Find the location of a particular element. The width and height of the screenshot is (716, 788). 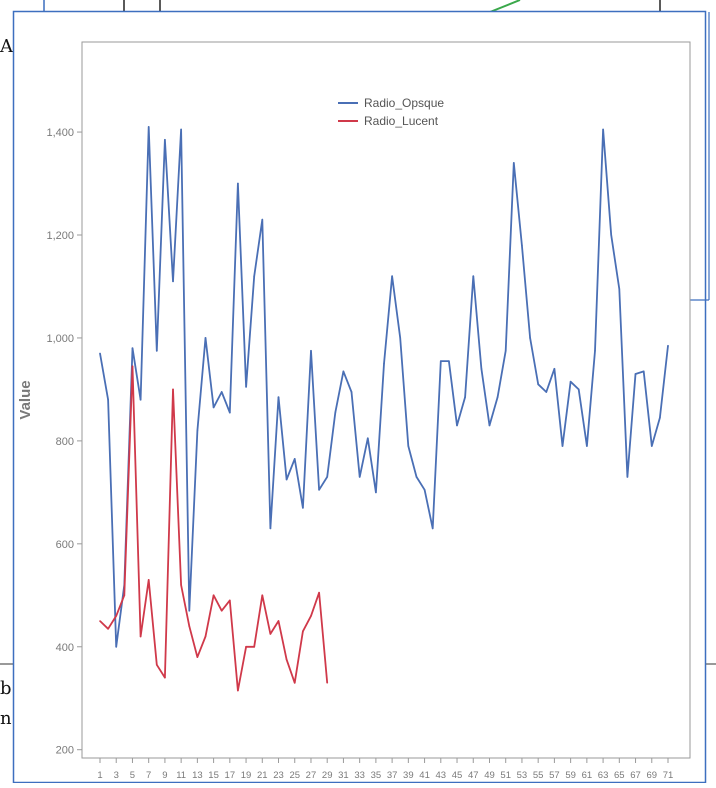

x-tick-label-71: 71 is located at coordinates (668, 775).